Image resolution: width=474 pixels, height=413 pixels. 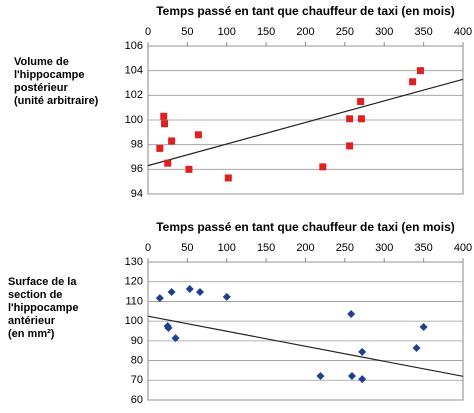 I want to click on y-tick-label: 90, so click(x=137, y=341).